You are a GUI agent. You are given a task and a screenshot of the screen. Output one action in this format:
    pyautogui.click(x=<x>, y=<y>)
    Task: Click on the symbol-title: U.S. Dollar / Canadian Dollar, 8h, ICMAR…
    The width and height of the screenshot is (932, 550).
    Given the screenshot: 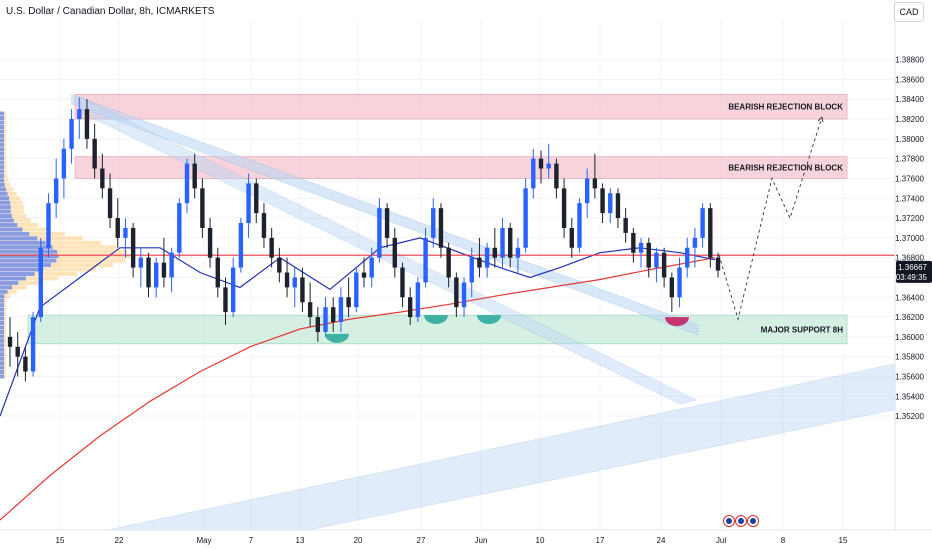 What is the action you would take?
    pyautogui.click(x=110, y=11)
    